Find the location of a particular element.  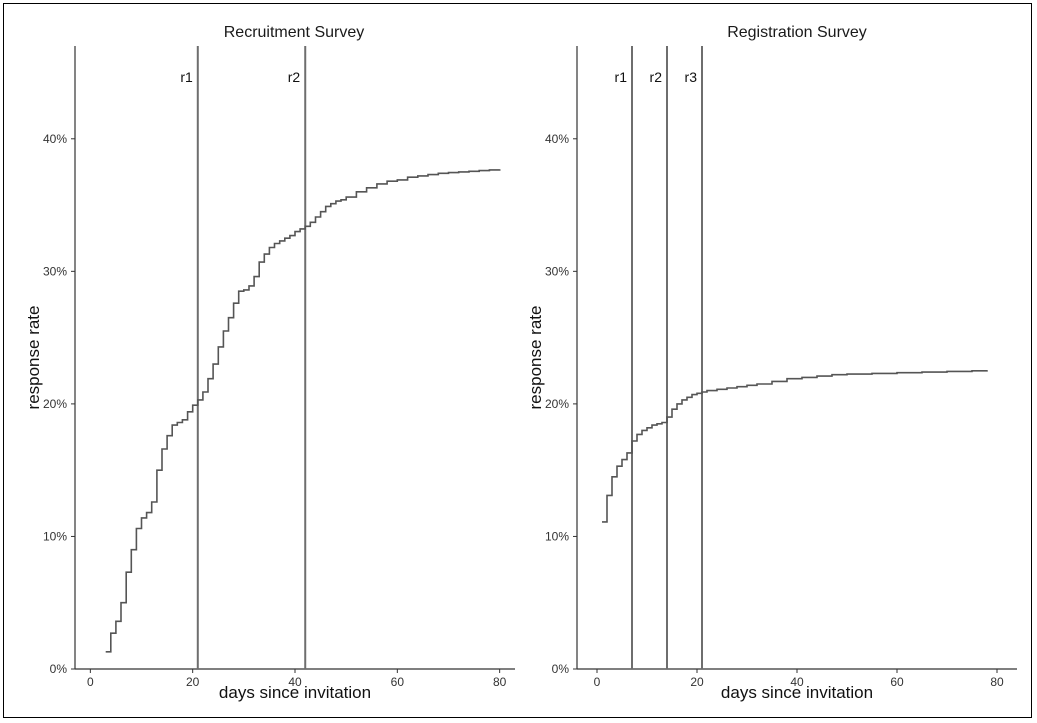

chart-title: Registration Survey is located at coordinates (797, 32).